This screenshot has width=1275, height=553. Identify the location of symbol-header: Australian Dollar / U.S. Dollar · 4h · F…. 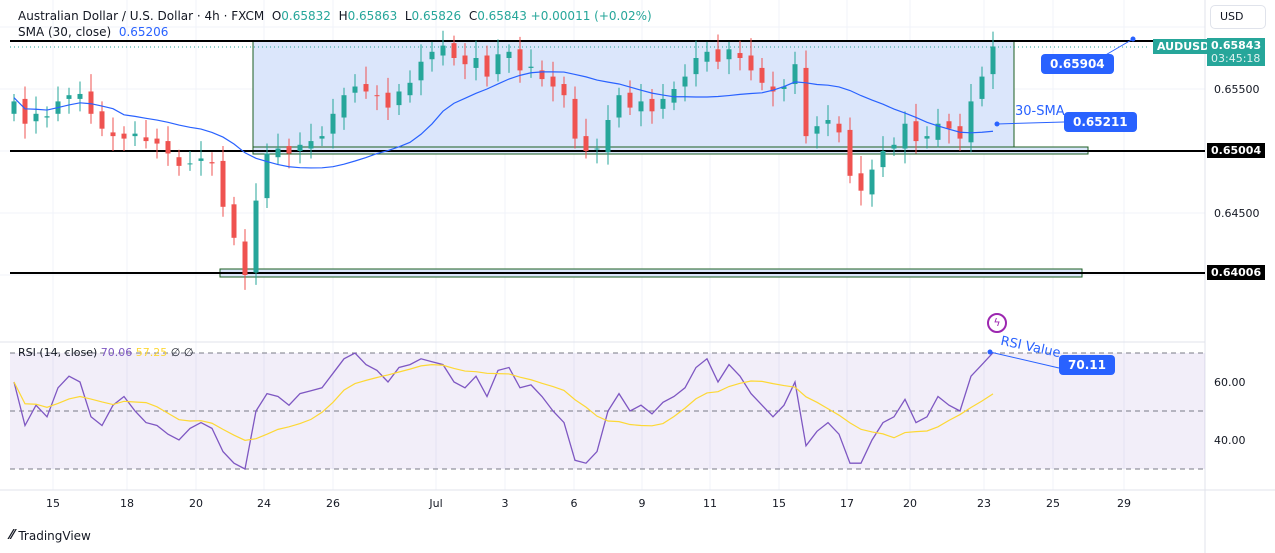
(335, 16).